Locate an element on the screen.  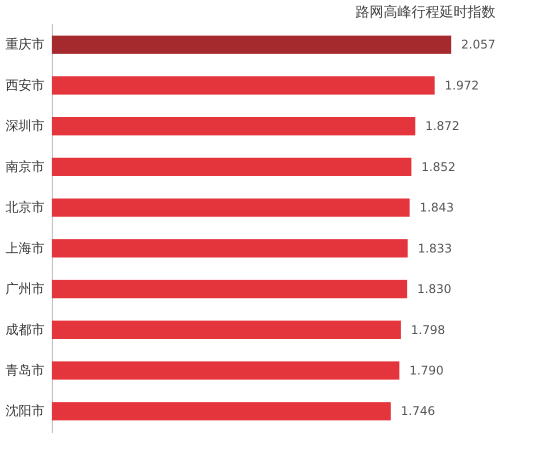
data-label: 1.833 is located at coordinates (435, 248).